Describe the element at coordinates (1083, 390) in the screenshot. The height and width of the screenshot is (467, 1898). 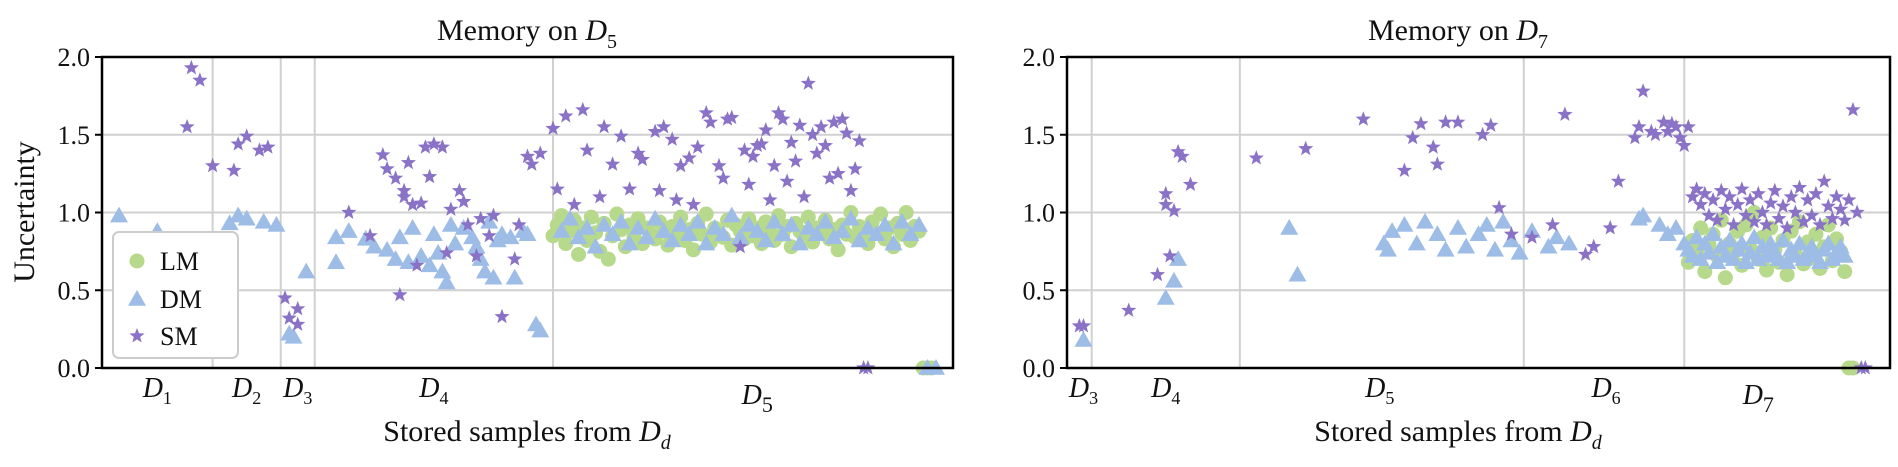
I see `region-label: D3` at that location.